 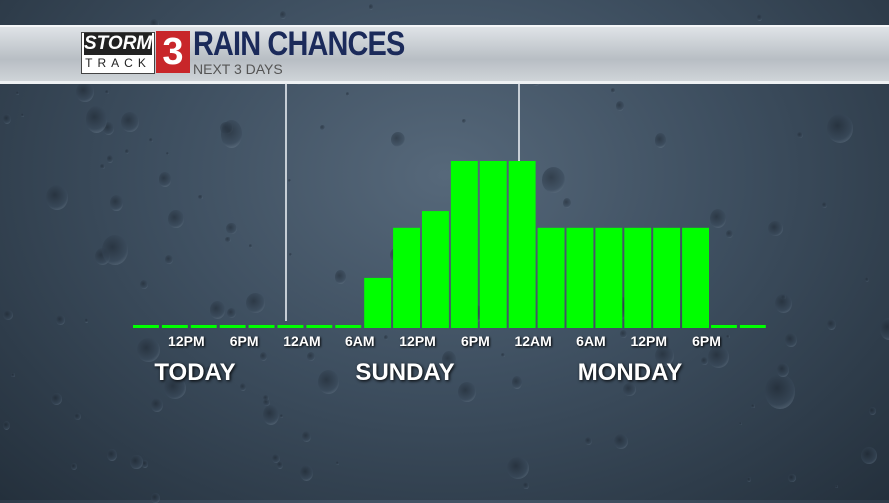 What do you see at coordinates (630, 372) in the screenshot?
I see `day-label: MONDAY` at bounding box center [630, 372].